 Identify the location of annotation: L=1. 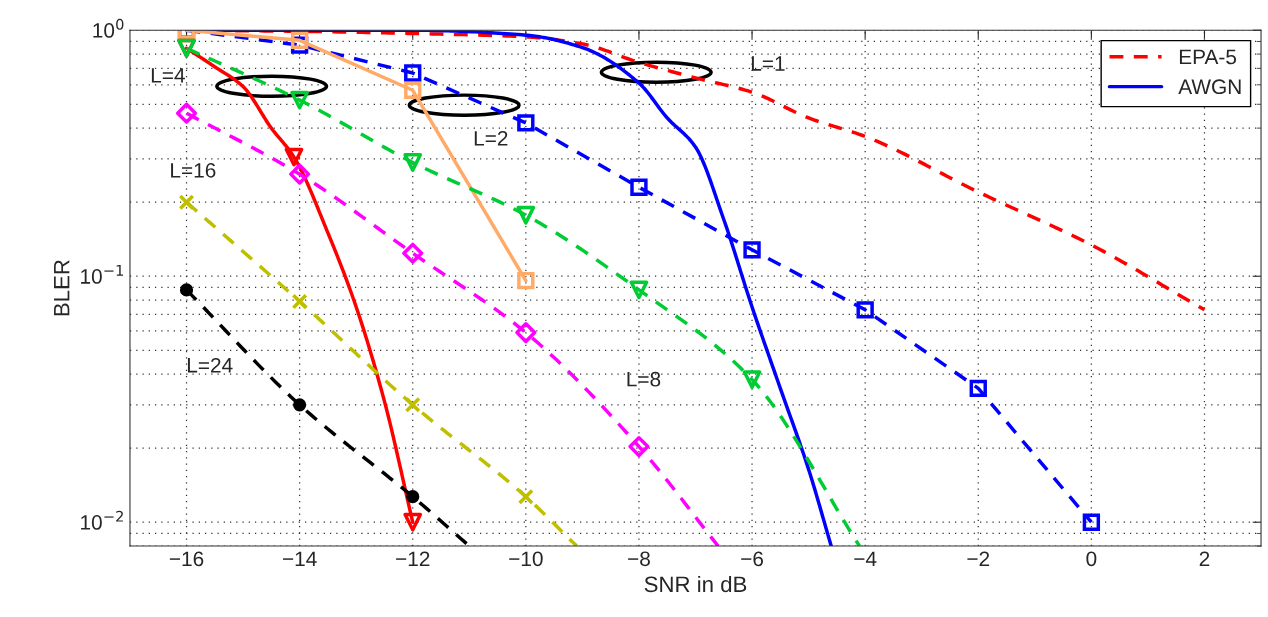
(768, 63).